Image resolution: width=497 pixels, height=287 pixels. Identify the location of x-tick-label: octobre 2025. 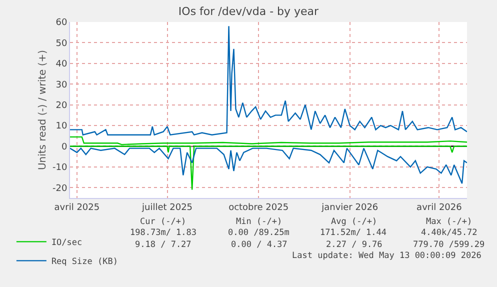
(258, 207).